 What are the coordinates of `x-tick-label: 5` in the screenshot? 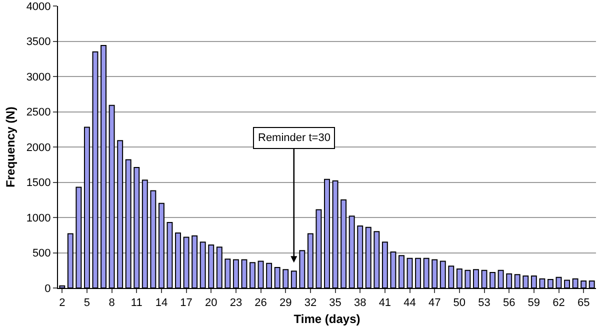 It's located at (87, 303).